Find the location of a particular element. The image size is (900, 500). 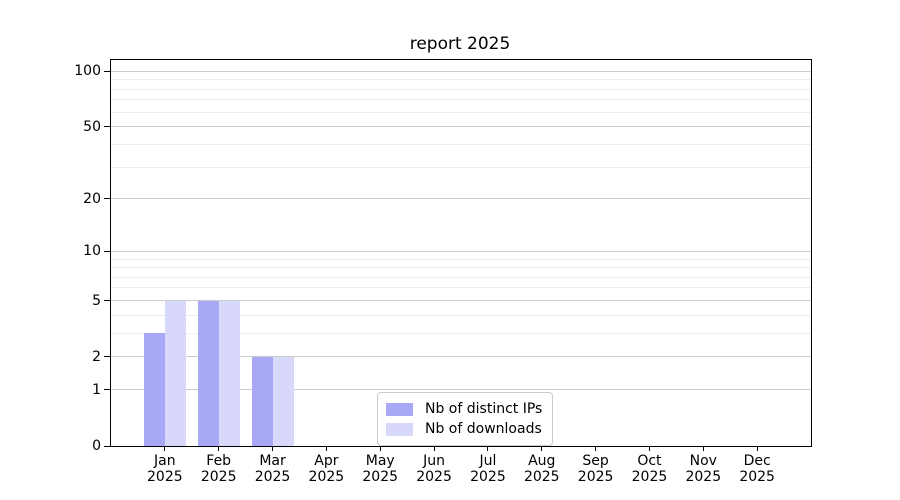

y-axis-tick-label: 5 is located at coordinates (96, 300).